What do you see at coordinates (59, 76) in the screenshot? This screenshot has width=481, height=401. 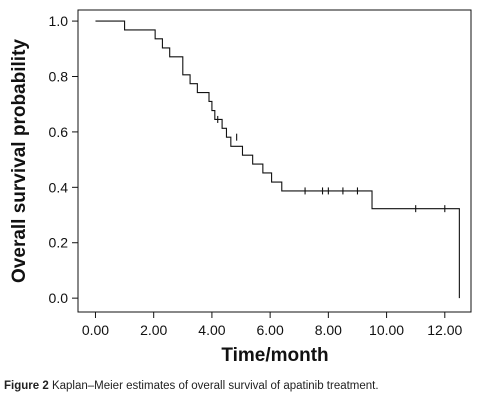 I see `y-tick-label: 0.8` at bounding box center [59, 76].